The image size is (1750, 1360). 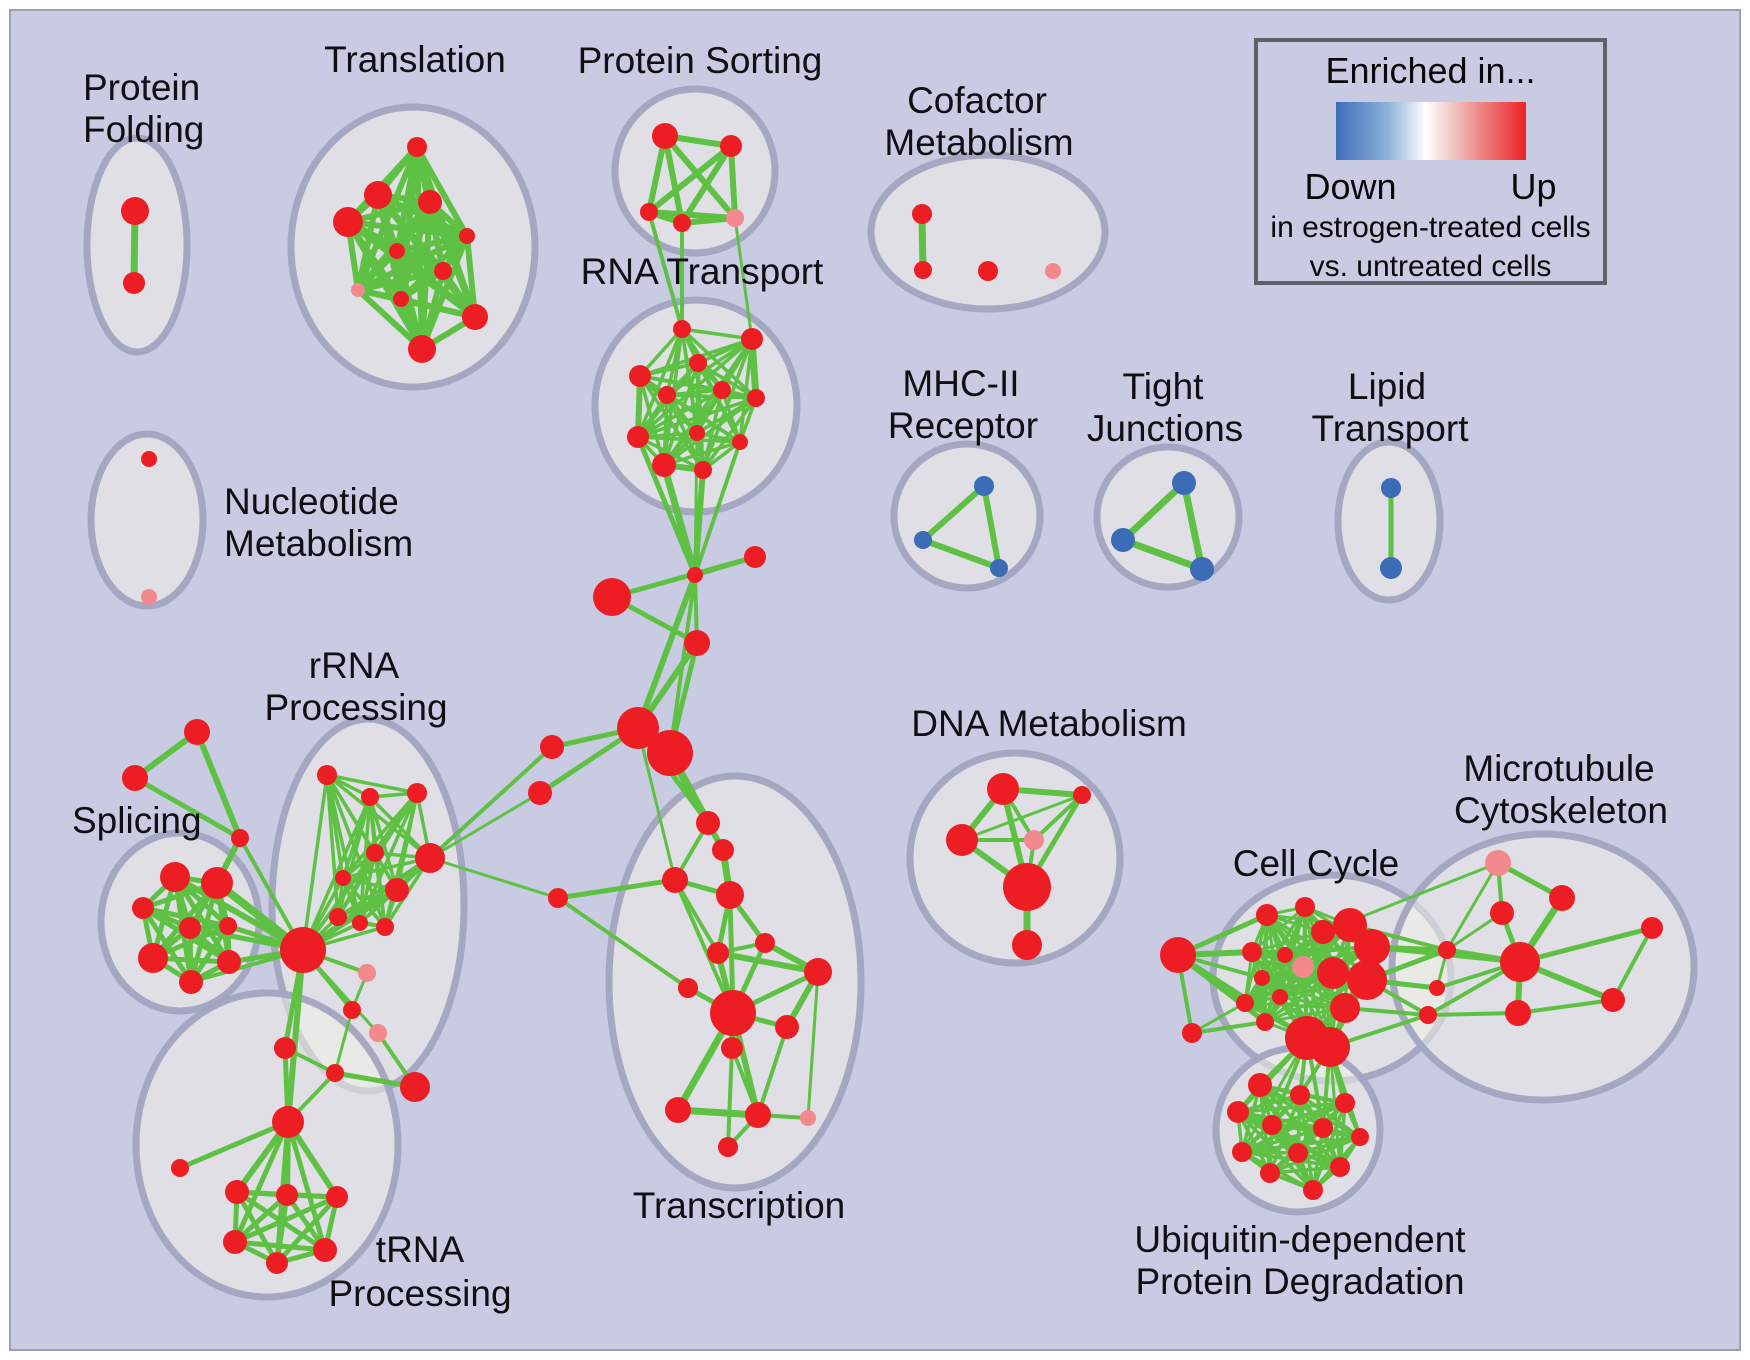 What do you see at coordinates (977, 100) in the screenshot?
I see `cluster-label-cofactor_metabolism: Cofactor` at bounding box center [977, 100].